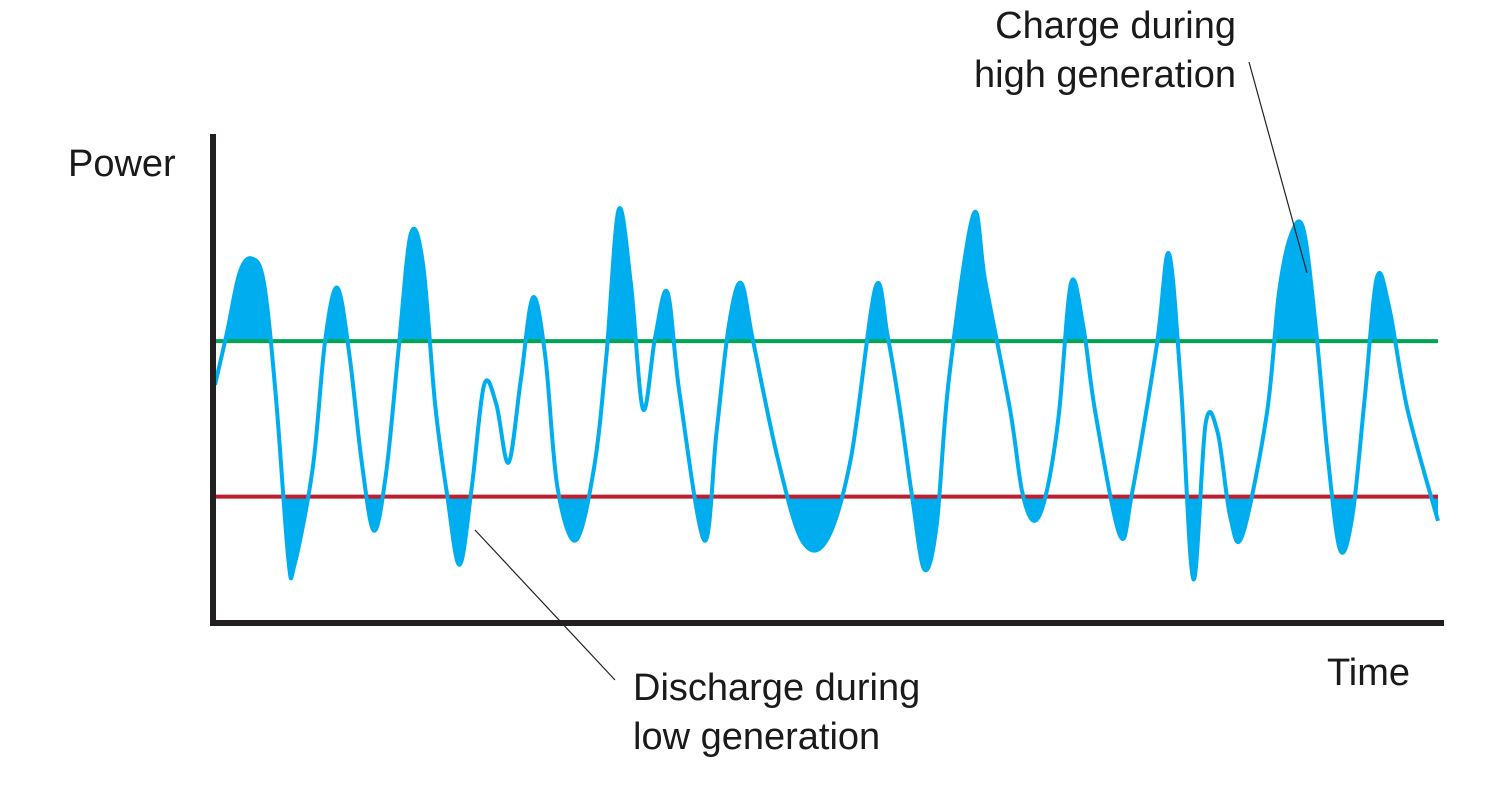 Image resolution: width=1500 pixels, height=803 pixels. Describe the element at coordinates (1368, 673) in the screenshot. I see `x-axis-label: Time` at that location.